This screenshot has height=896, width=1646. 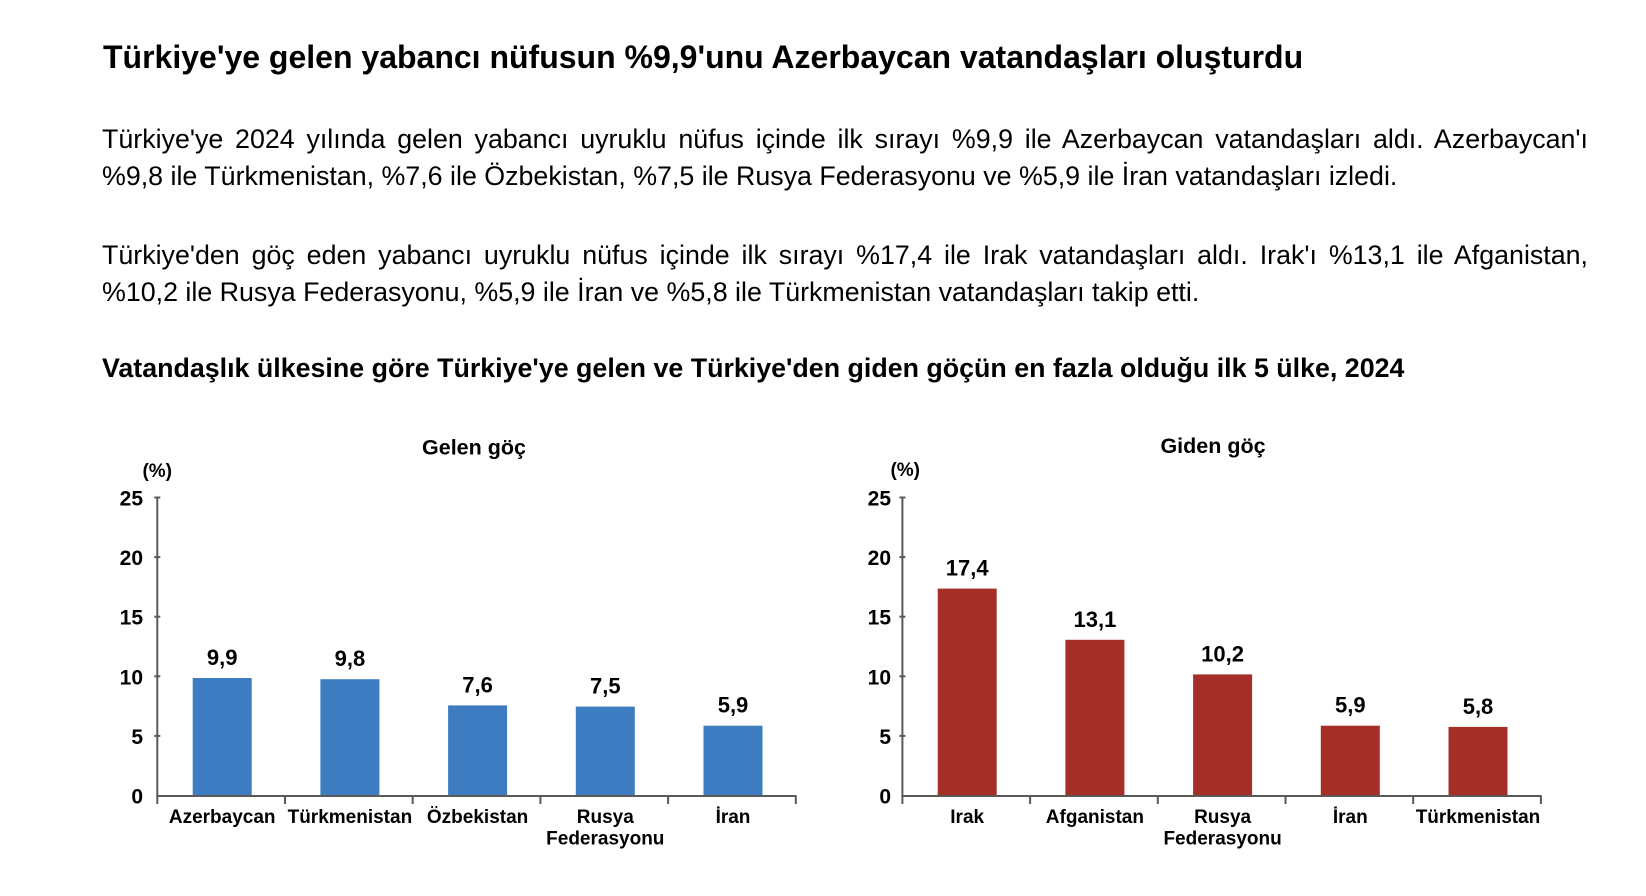 What do you see at coordinates (222, 817) in the screenshot?
I see `svg-text: Azerbaycan` at bounding box center [222, 817].